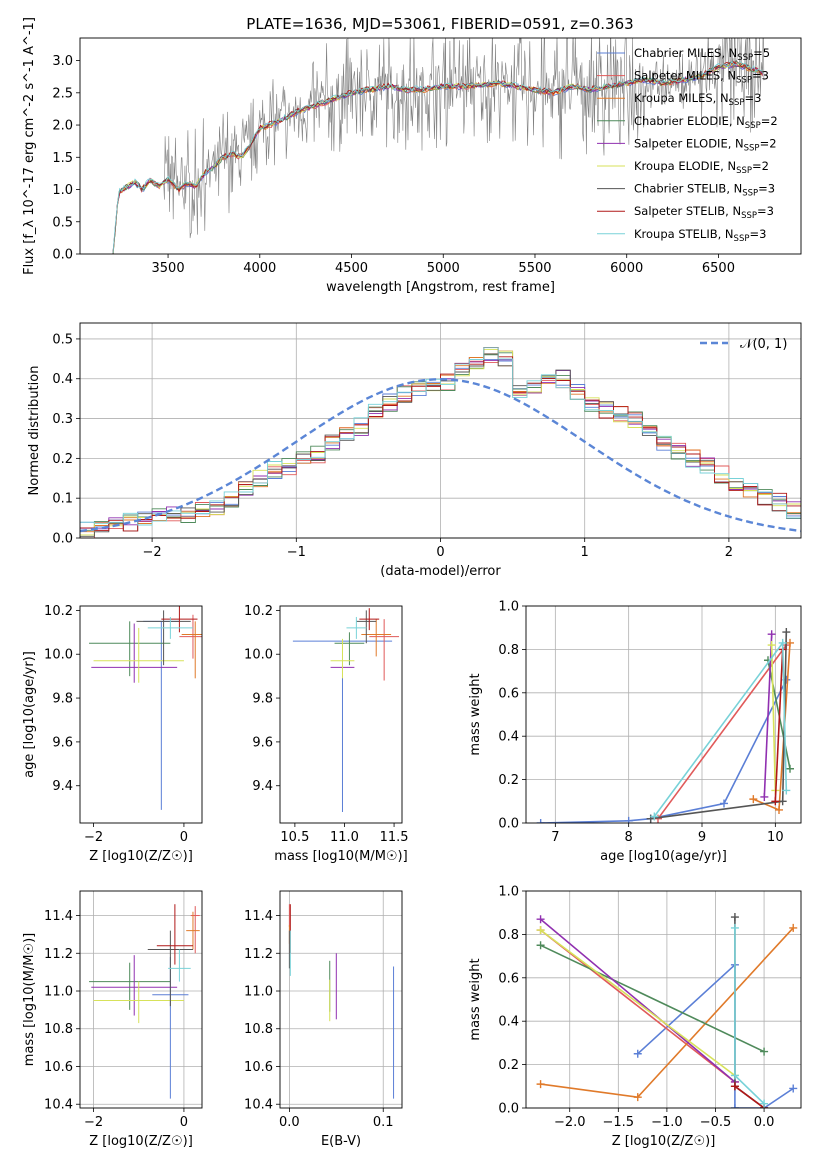 This screenshot has height=1170, width=819. Describe the element at coordinates (346, 710) in the screenshot. I see `plot-area-age-vs-mass` at that location.